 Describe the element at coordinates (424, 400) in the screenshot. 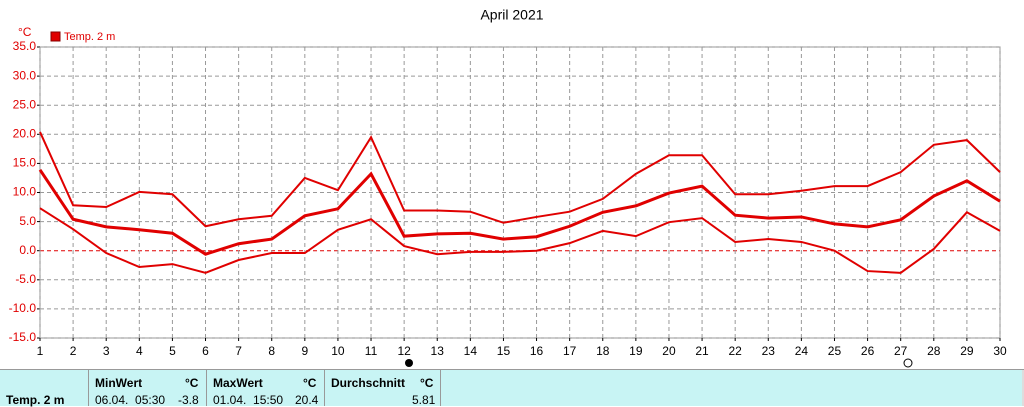

I see `avg-value: 5.81` at that location.